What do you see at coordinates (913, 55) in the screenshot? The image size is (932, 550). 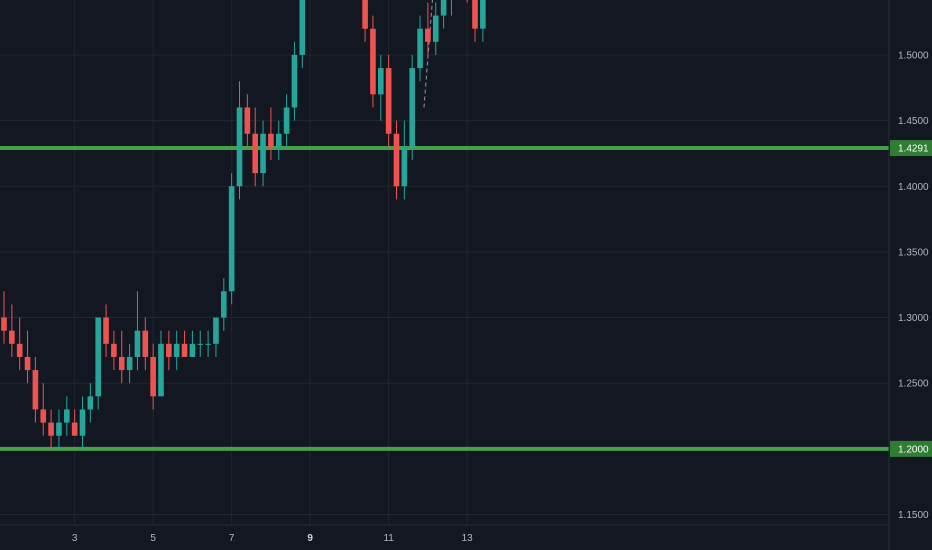 I see `price-tick-label: 1.5000` at bounding box center [913, 55].